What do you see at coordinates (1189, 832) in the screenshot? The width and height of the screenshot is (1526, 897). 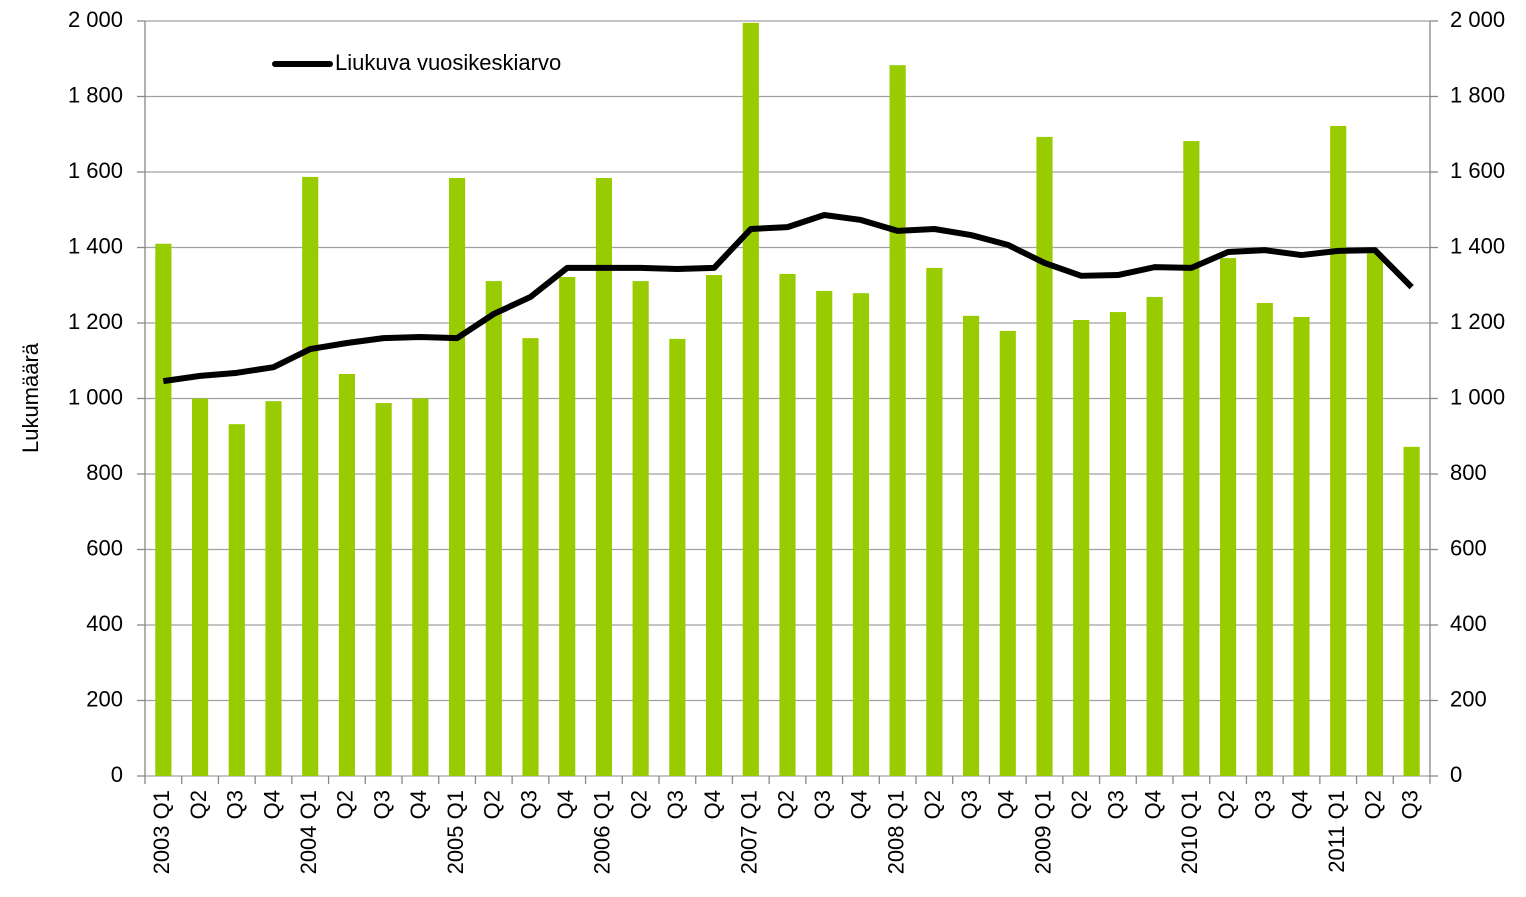 I see `x-tick-label: 2010 Q1` at bounding box center [1189, 832].